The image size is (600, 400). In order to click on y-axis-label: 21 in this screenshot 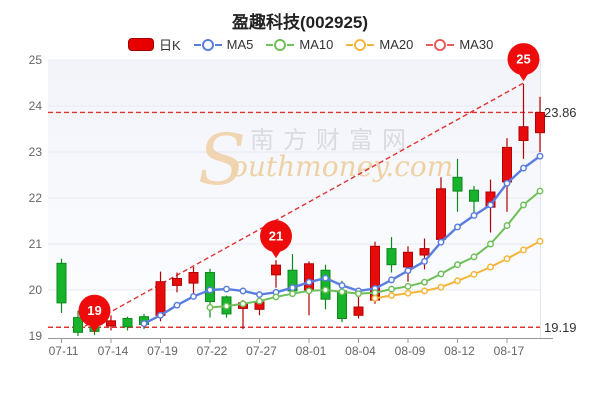, I will do `click(36, 244)`.